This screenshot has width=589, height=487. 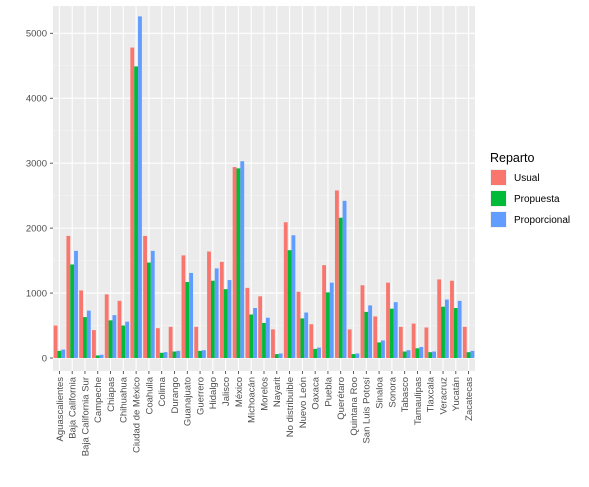 What do you see at coordinates (239, 392) in the screenshot?
I see `x-tick-label: México` at bounding box center [239, 392].